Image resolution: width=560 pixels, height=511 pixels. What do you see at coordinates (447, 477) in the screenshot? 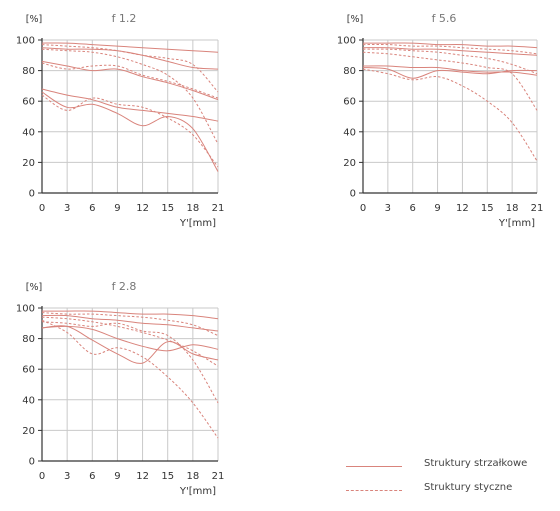
I see `legend: Struktury strzałkowe Struktury styczne` at bounding box center [447, 477].